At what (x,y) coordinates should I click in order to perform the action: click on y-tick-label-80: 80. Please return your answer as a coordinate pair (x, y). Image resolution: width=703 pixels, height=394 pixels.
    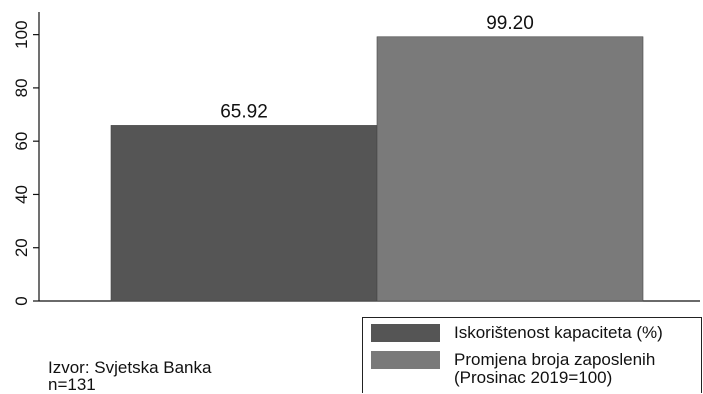
    Looking at the image, I should click on (21, 87).